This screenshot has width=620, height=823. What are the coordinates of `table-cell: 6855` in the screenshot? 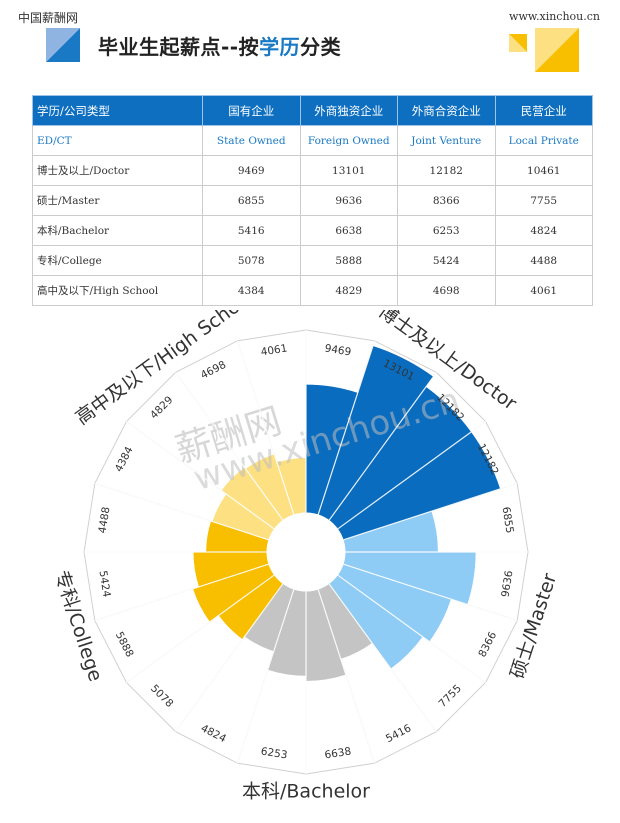 It's located at (251, 200).